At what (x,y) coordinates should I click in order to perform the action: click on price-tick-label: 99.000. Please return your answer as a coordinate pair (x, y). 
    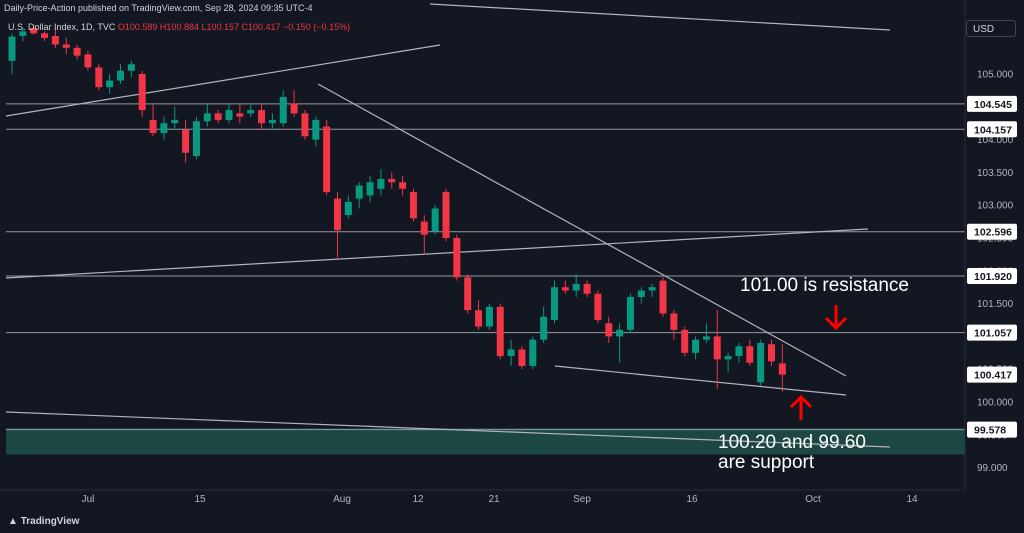
    Looking at the image, I should click on (992, 468).